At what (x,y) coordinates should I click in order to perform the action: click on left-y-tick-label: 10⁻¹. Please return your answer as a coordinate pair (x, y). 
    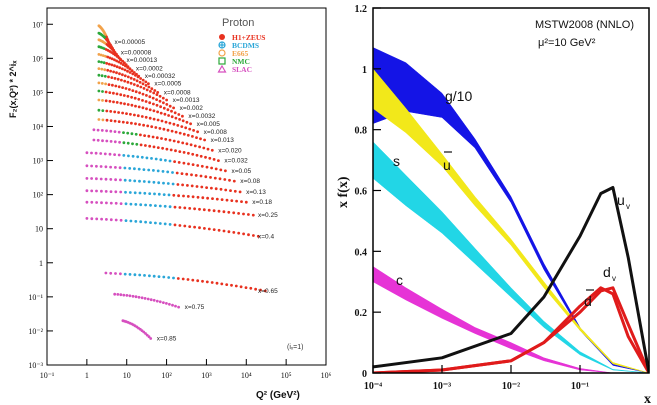
    Looking at the image, I should click on (35, 297).